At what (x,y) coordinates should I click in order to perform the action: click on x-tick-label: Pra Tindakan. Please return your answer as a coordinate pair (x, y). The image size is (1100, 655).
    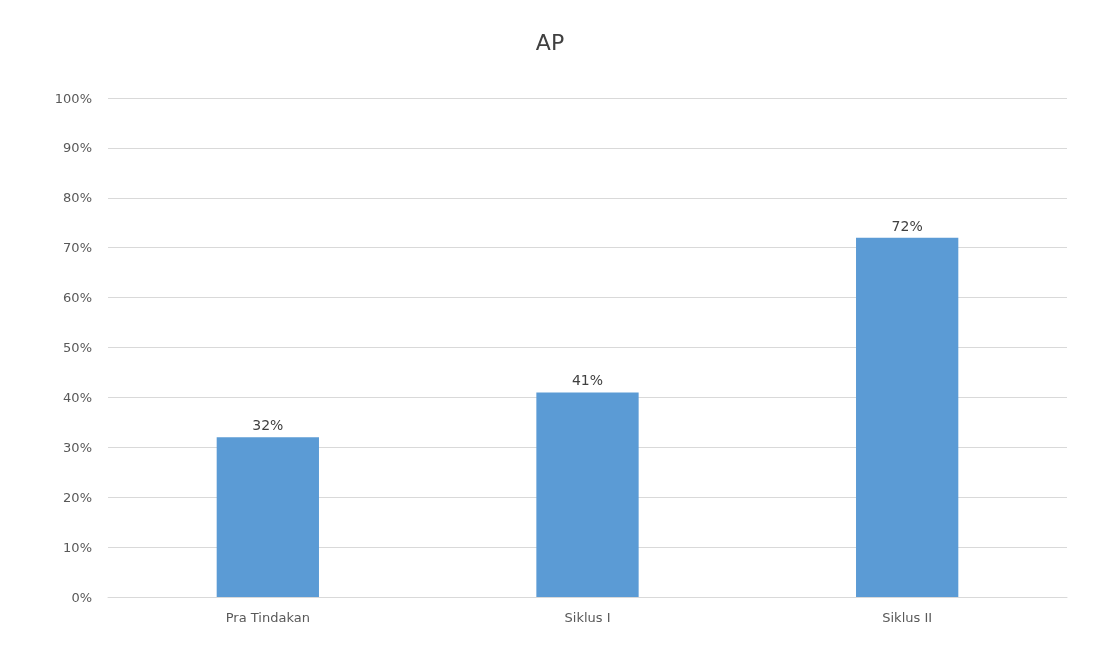
    Looking at the image, I should click on (267, 617).